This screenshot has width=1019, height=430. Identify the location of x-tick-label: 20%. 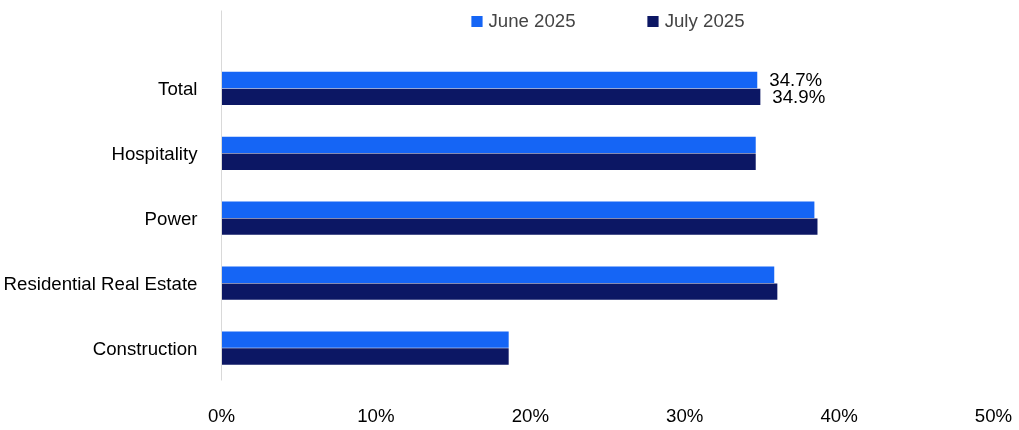
(530, 415).